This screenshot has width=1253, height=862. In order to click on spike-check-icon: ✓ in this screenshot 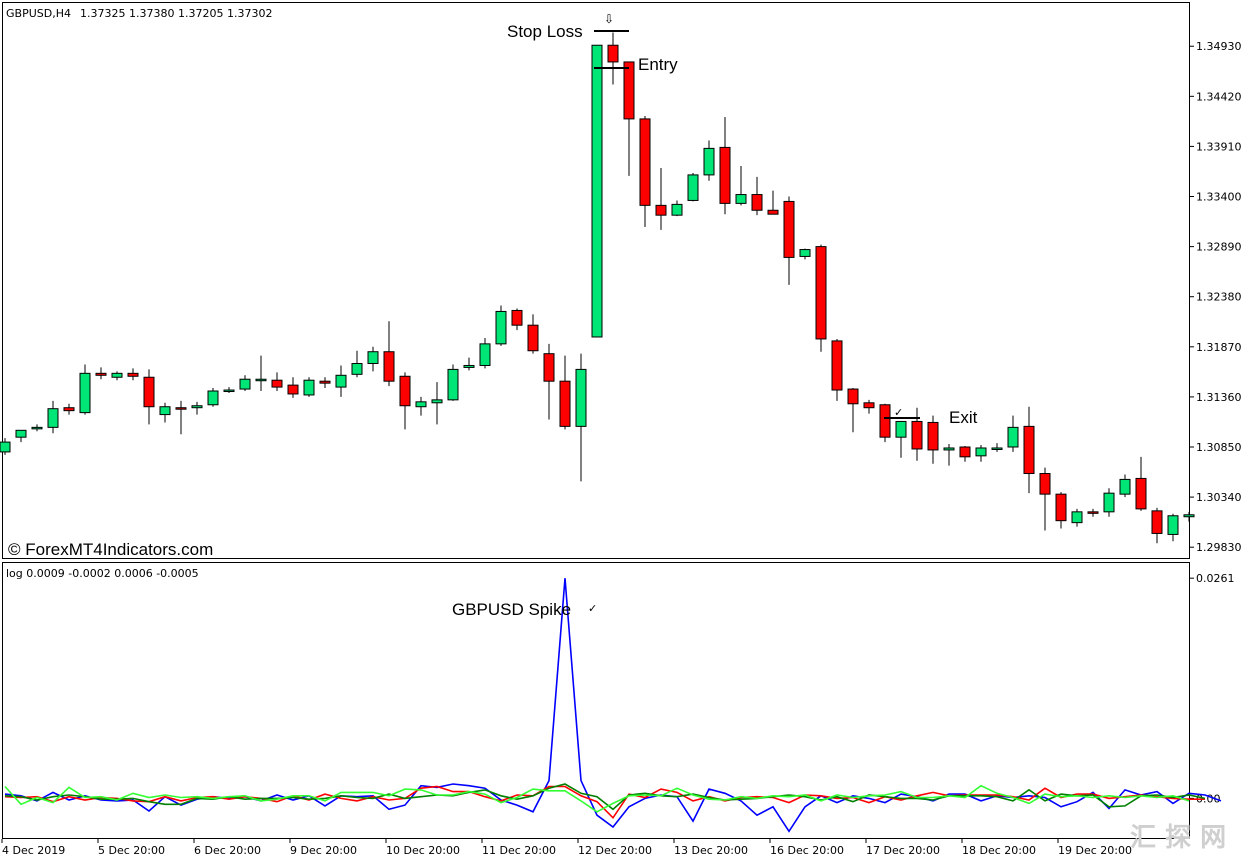, I will do `click(592, 608)`.